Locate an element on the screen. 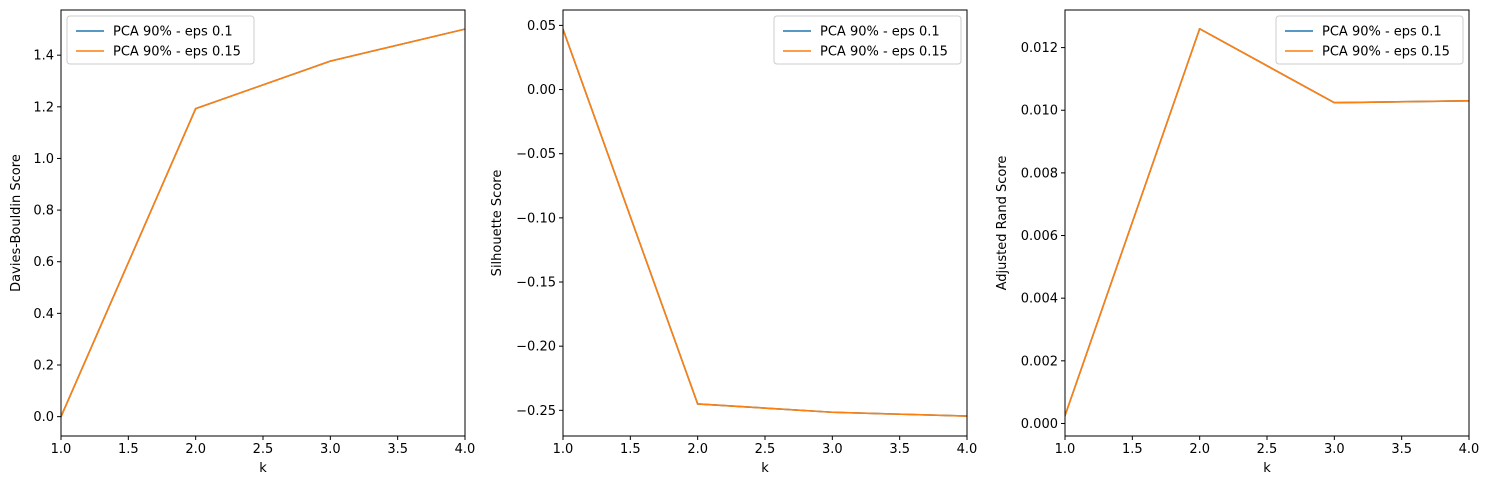 Image resolution: width=1489 pixels, height=490 pixels. y-tick-label: 0.6 is located at coordinates (43, 262).